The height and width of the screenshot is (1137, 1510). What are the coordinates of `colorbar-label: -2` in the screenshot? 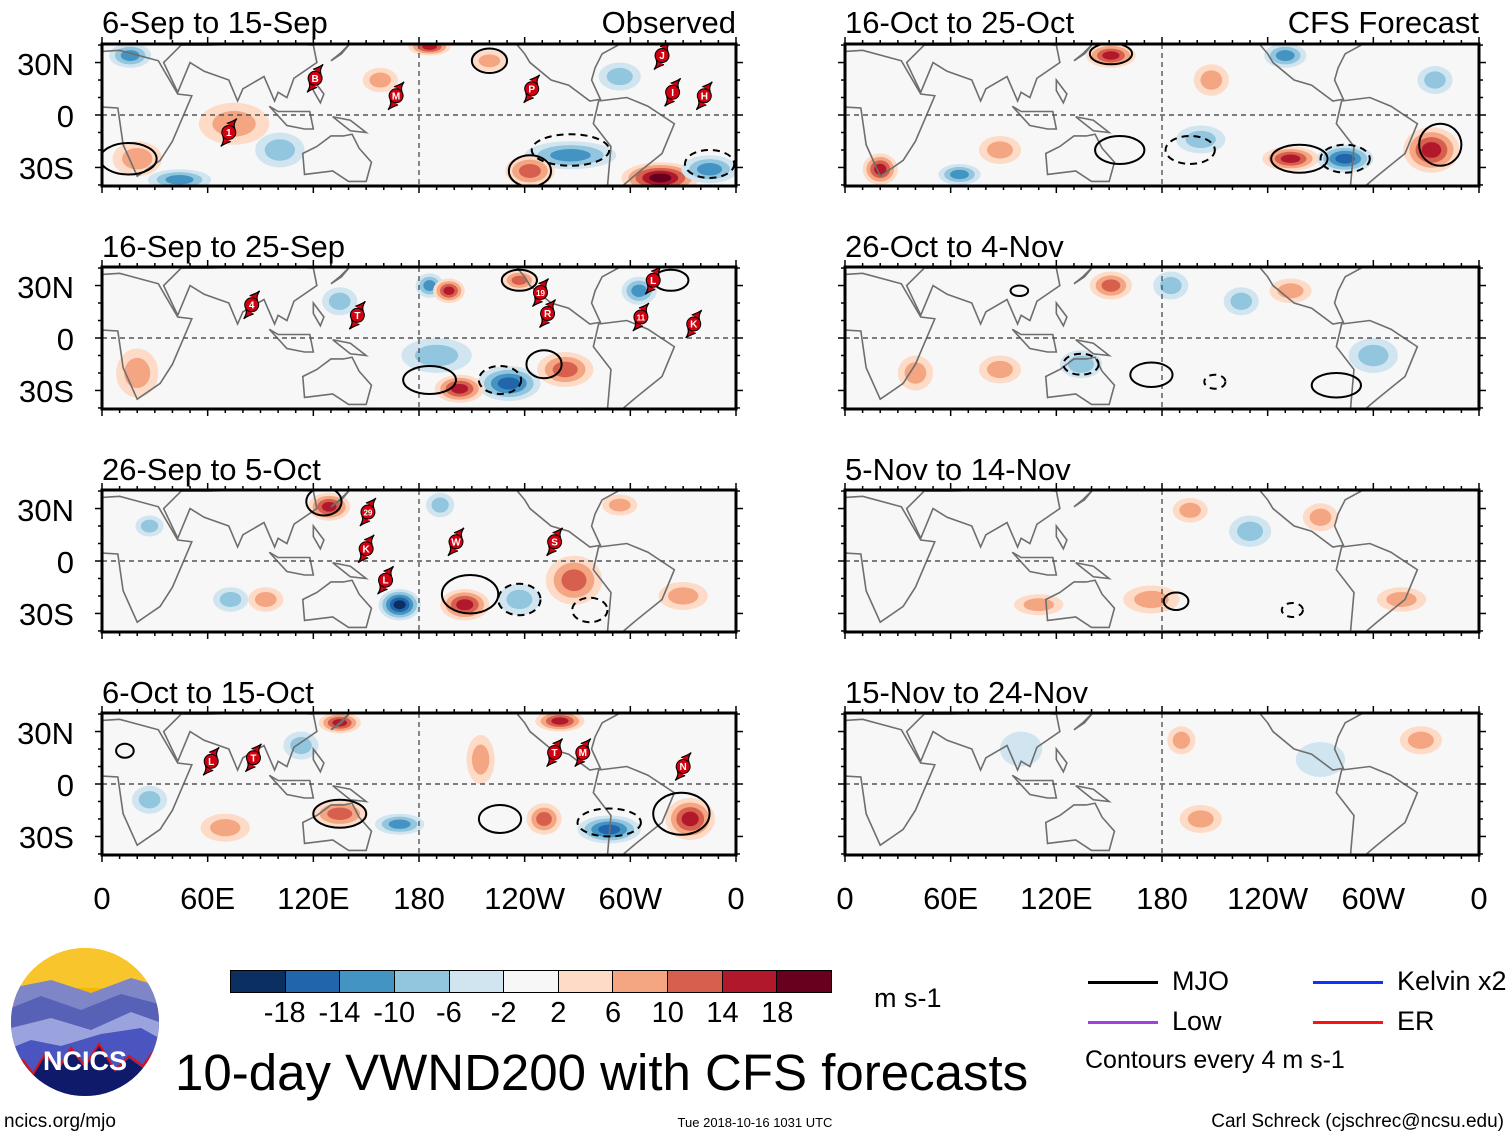 It's located at (503, 1013).